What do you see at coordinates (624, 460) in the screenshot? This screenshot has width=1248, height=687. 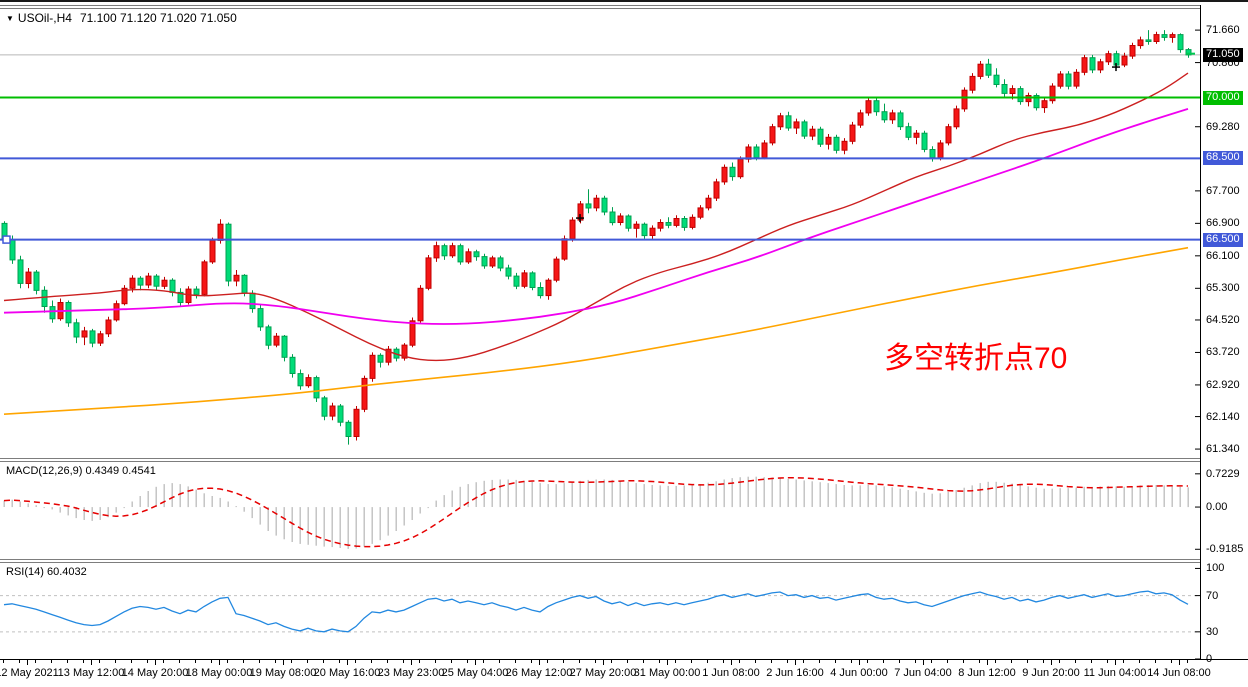 I see `macd-panel-divider` at bounding box center [624, 460].